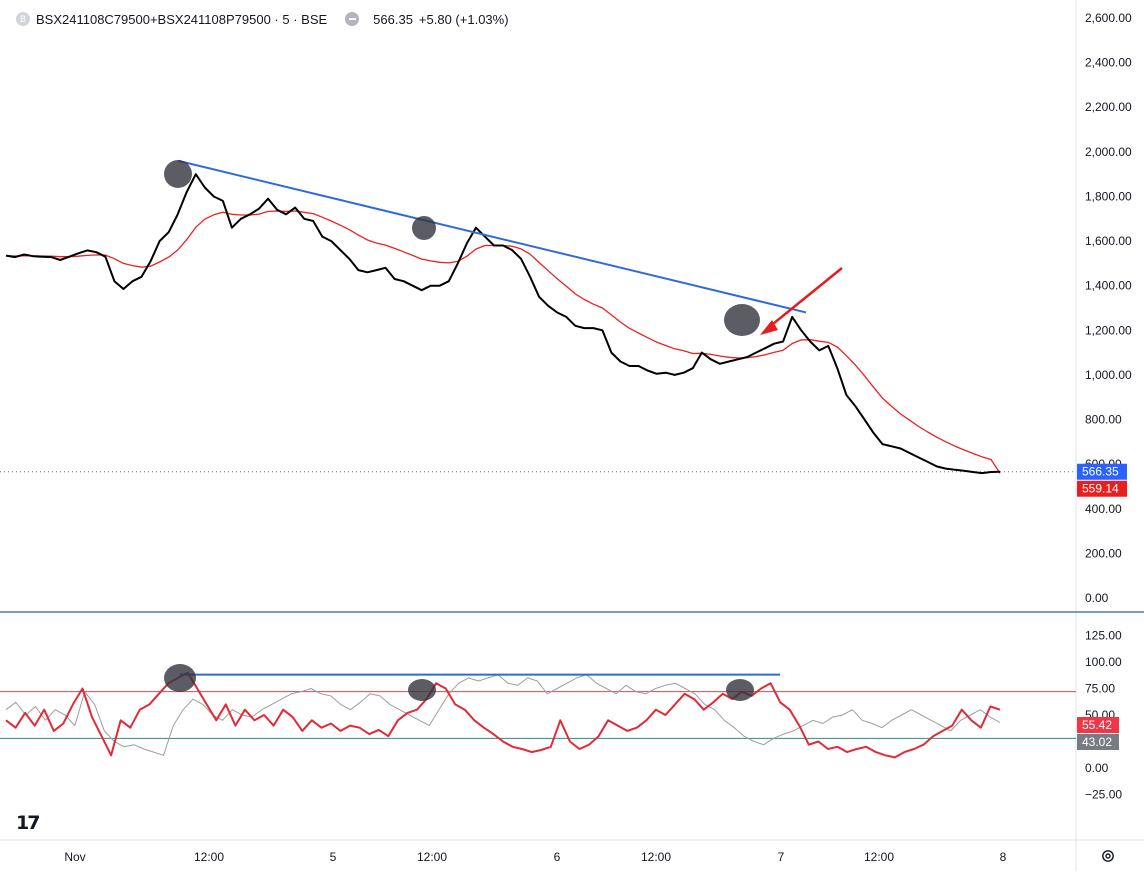 The image size is (1144, 876). Describe the element at coordinates (23, 19) in the screenshot. I see `symbol-badge: B` at that location.